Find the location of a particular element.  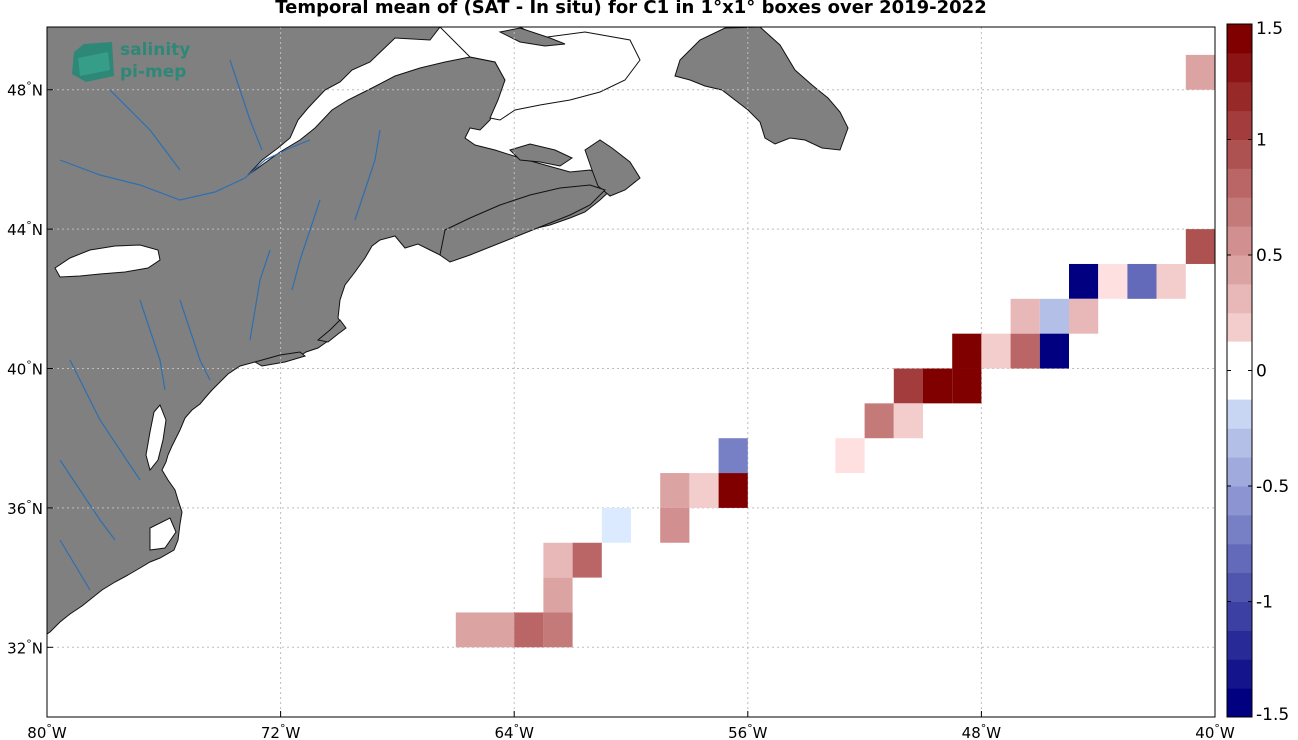

lon-tick-label: 72°W is located at coordinates (281, 731).